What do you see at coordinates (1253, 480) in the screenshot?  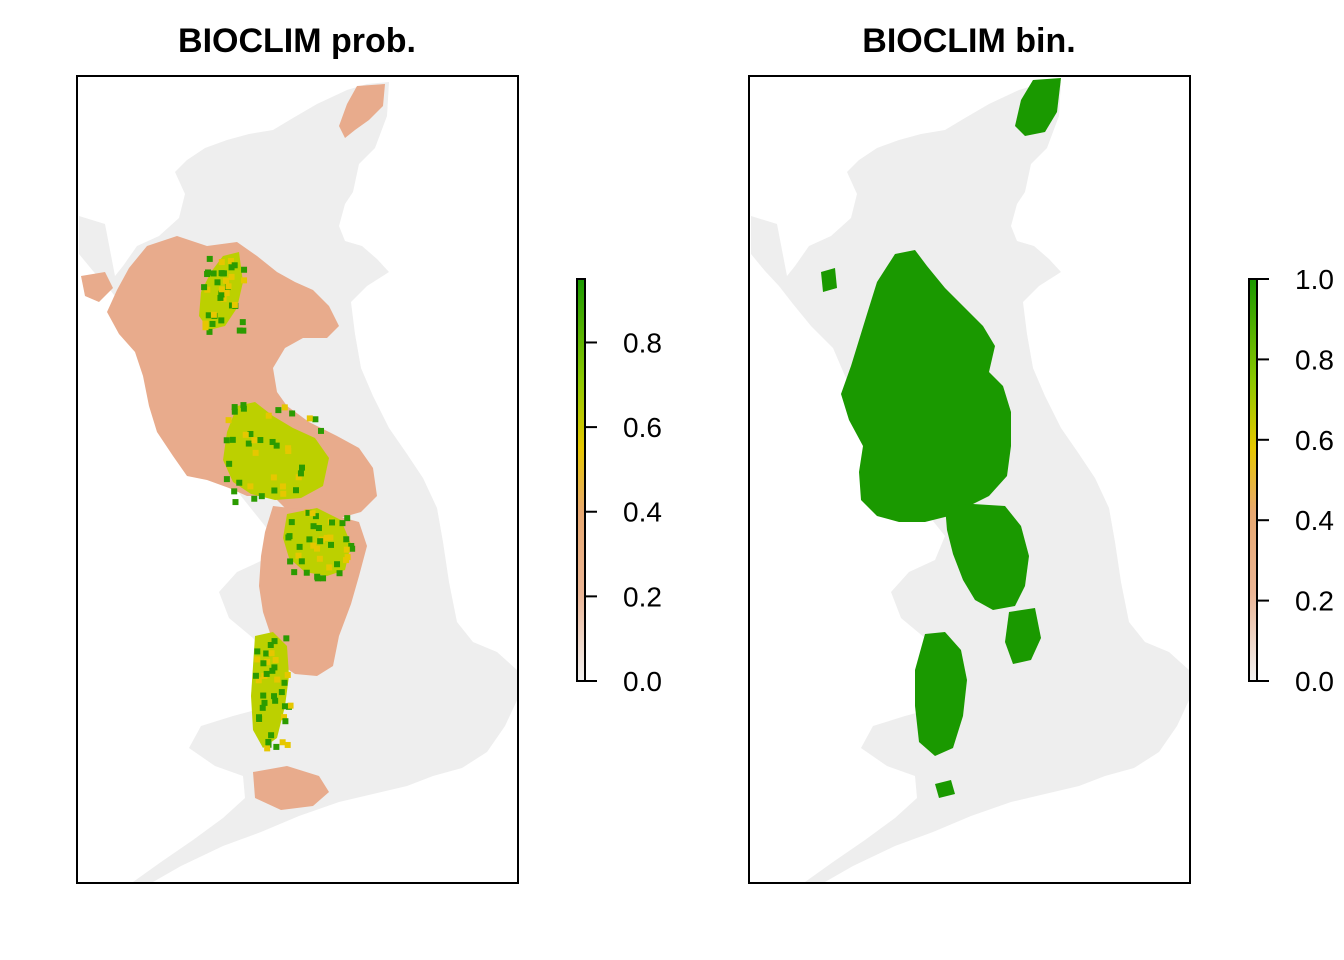 I see `legend-bar` at bounding box center [1253, 480].